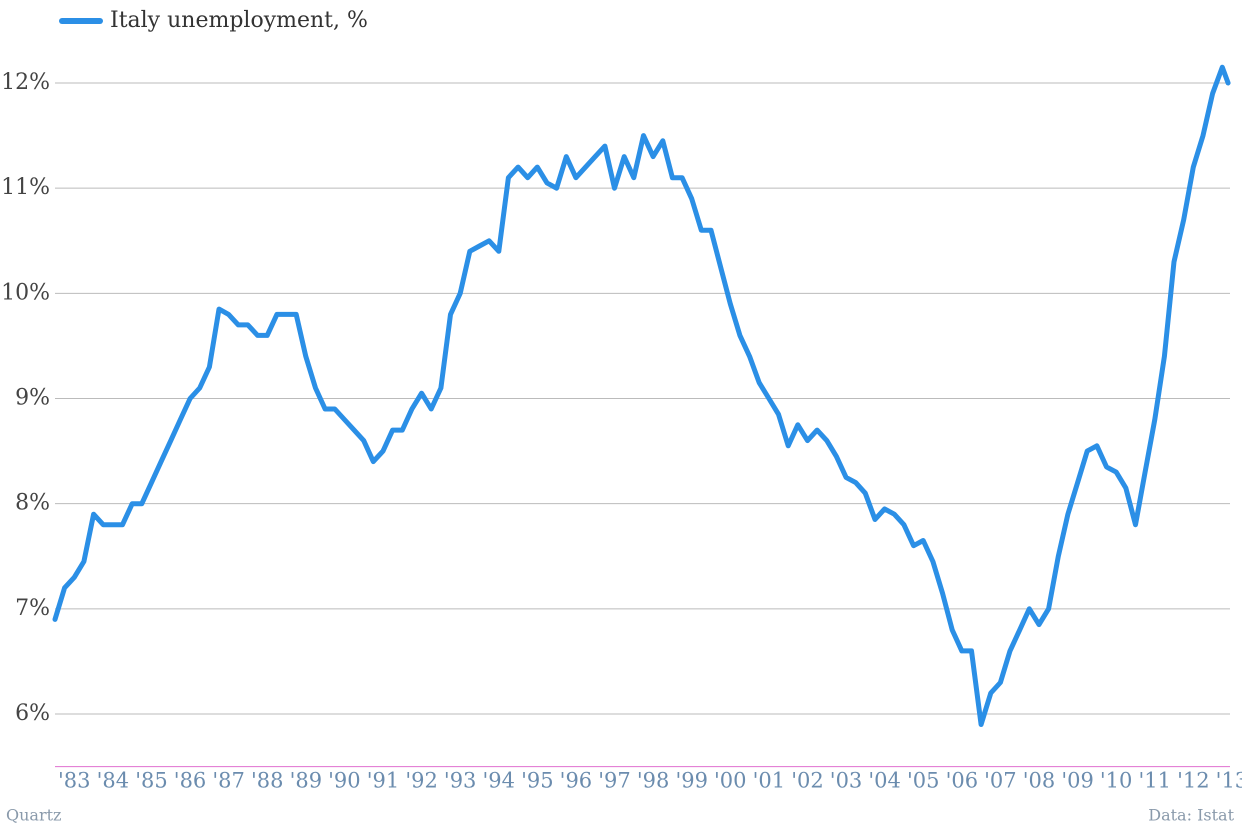  What do you see at coordinates (383, 781) in the screenshot?
I see `x-tick-label: '91` at bounding box center [383, 781].